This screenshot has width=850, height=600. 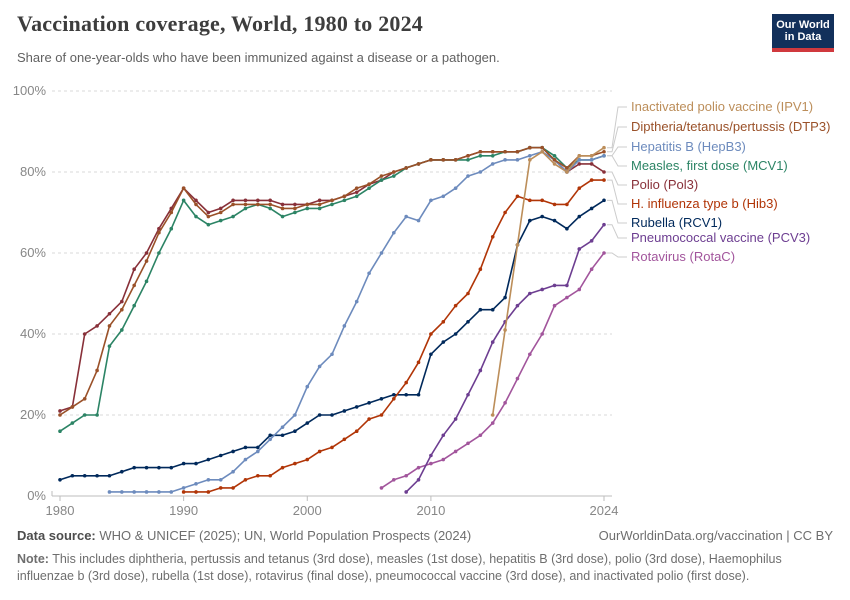 What do you see at coordinates (683, 256) in the screenshot?
I see `legend-item-8: Rotavirus (RotaC)` at bounding box center [683, 256].